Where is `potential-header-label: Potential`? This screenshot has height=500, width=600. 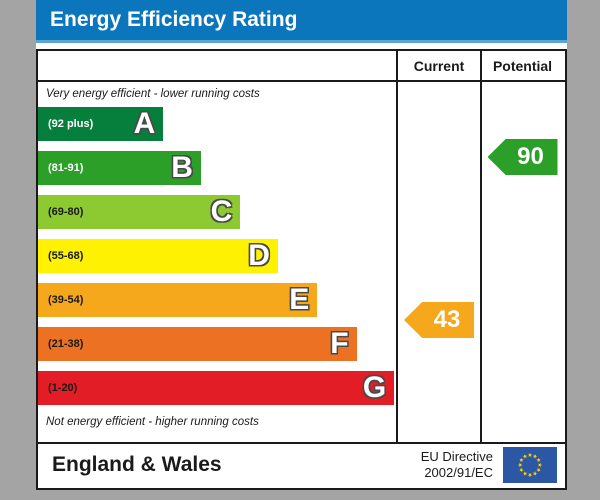 potential-header-label: Potential is located at coordinates (522, 65).